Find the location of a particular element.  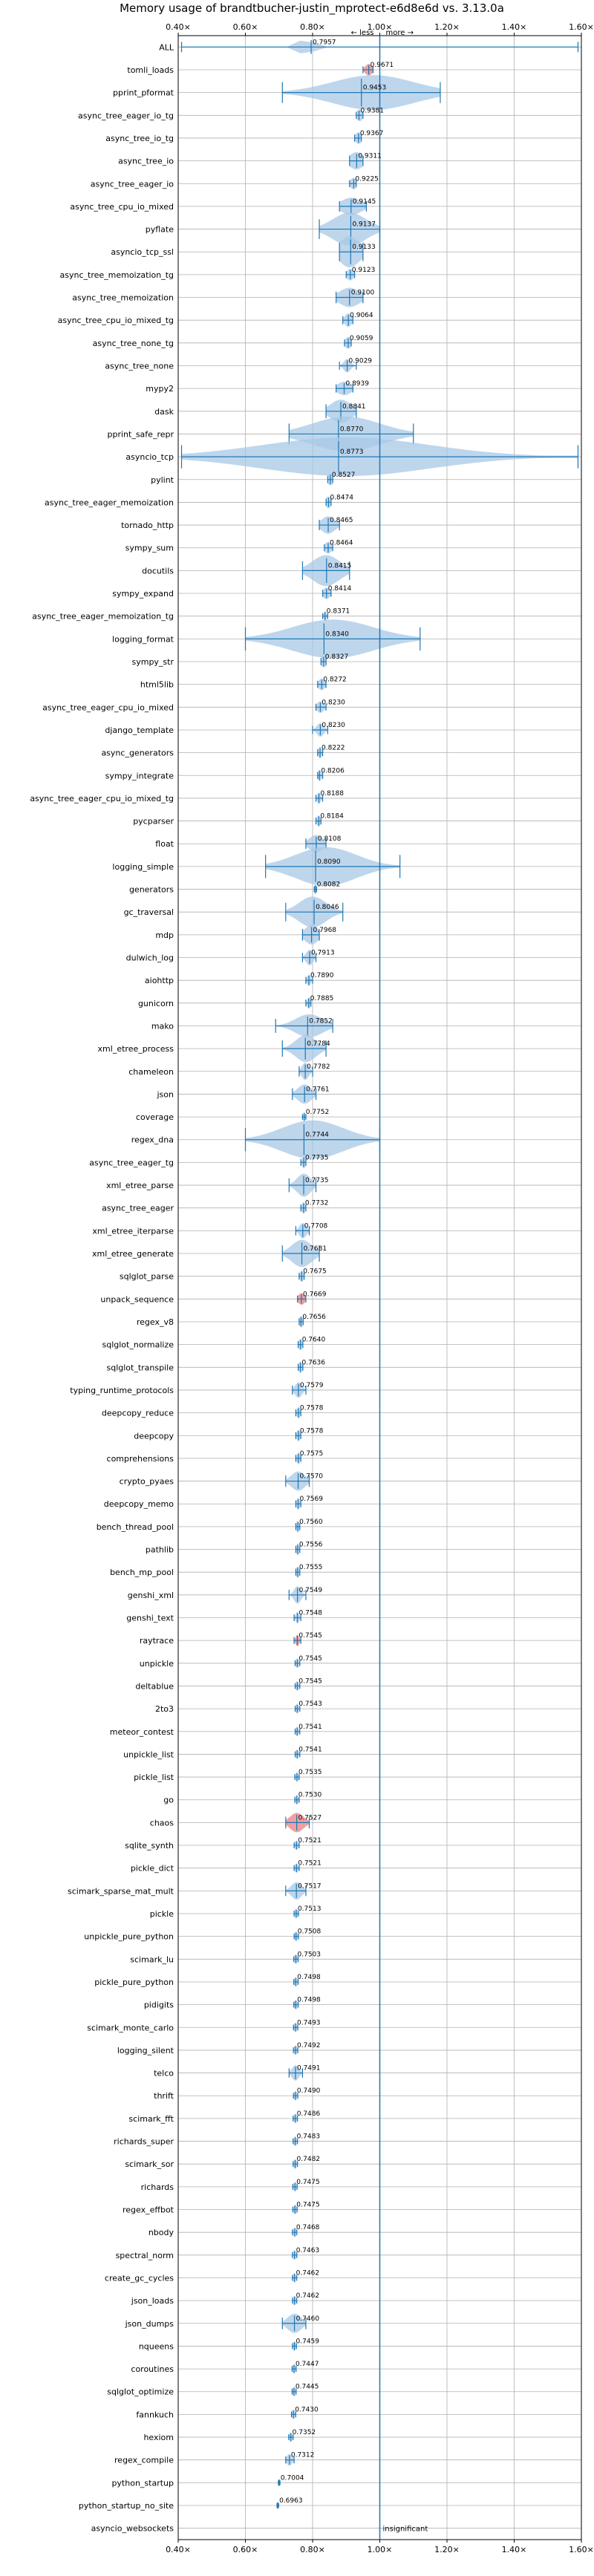

benchmark-value-label: 0.7543 is located at coordinates (310, 1704).